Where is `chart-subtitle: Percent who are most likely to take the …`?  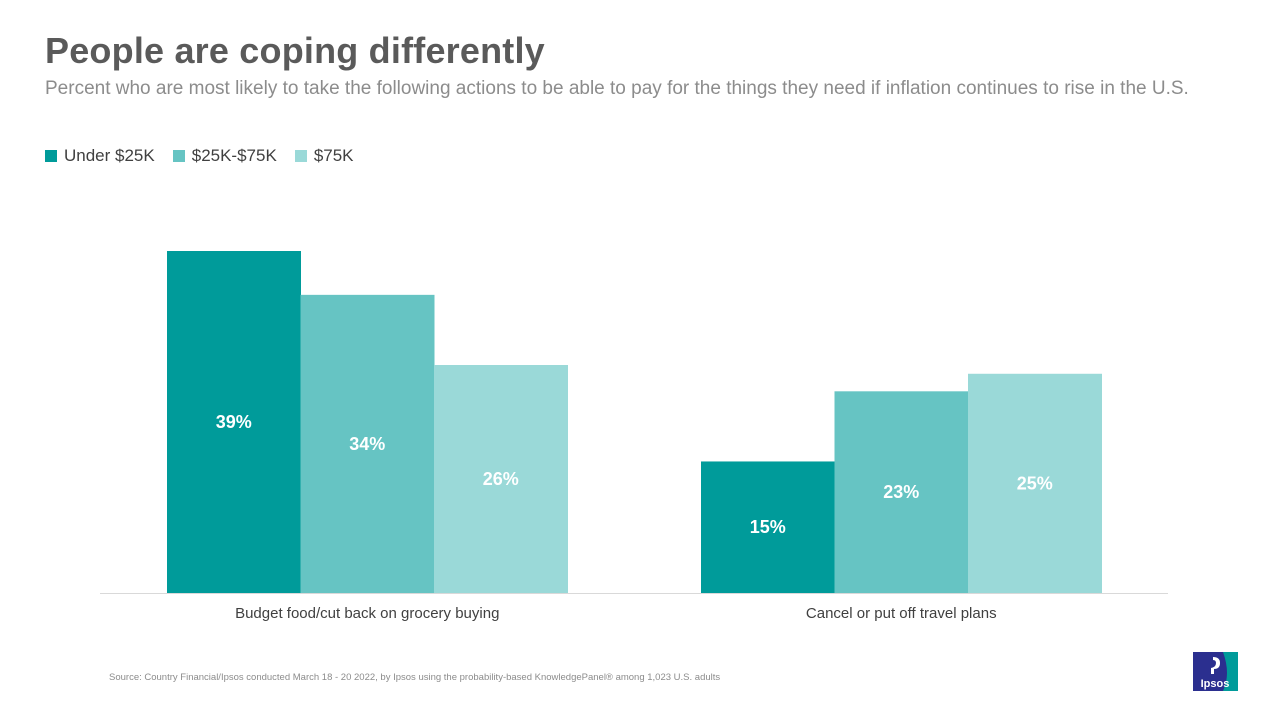 chart-subtitle: Percent who are most likely to take the … is located at coordinates (617, 88).